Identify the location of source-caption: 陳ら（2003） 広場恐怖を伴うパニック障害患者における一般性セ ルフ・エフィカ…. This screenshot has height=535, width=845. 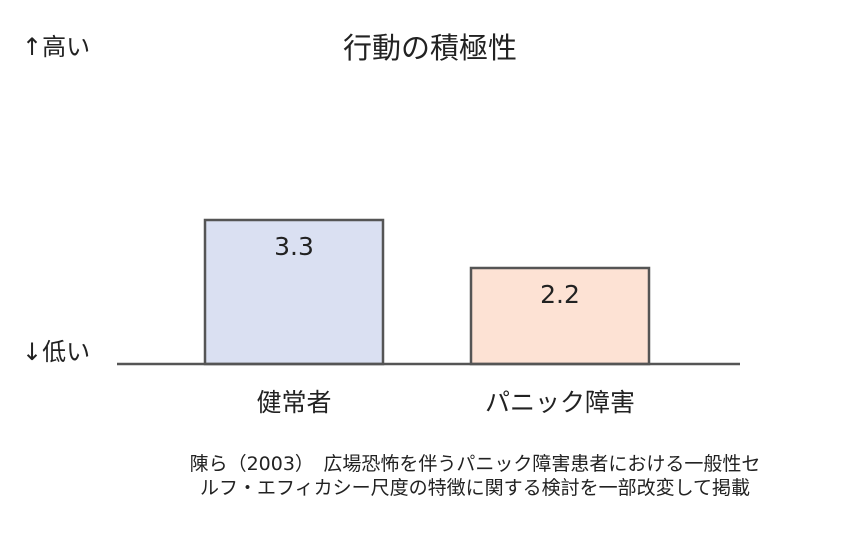
(475, 476).